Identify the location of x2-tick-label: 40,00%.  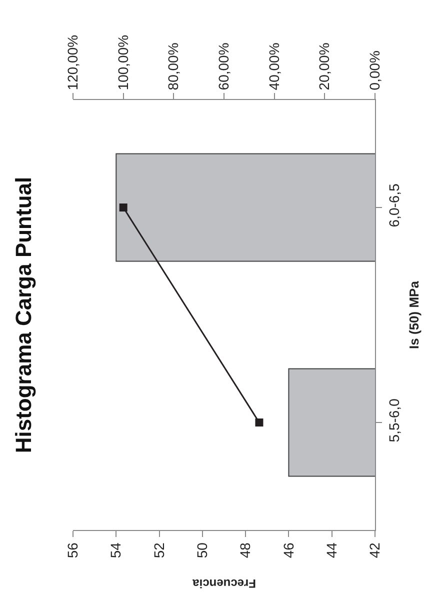
(274, 66).